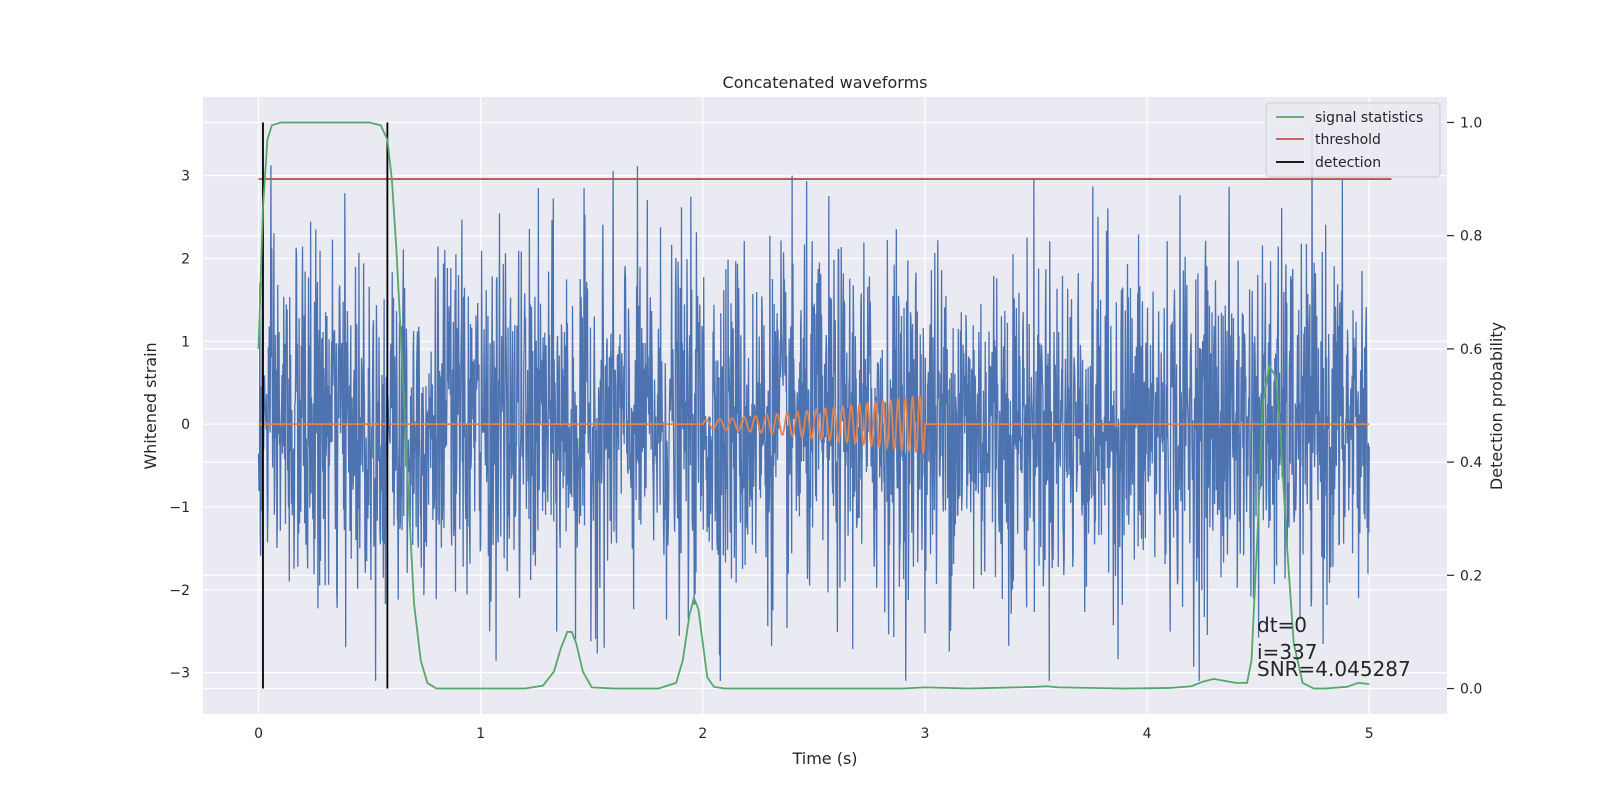 Image resolution: width=1600 pixels, height=800 pixels. What do you see at coordinates (1369, 734) in the screenshot?
I see `x-tick-label-5: 5` at bounding box center [1369, 734].